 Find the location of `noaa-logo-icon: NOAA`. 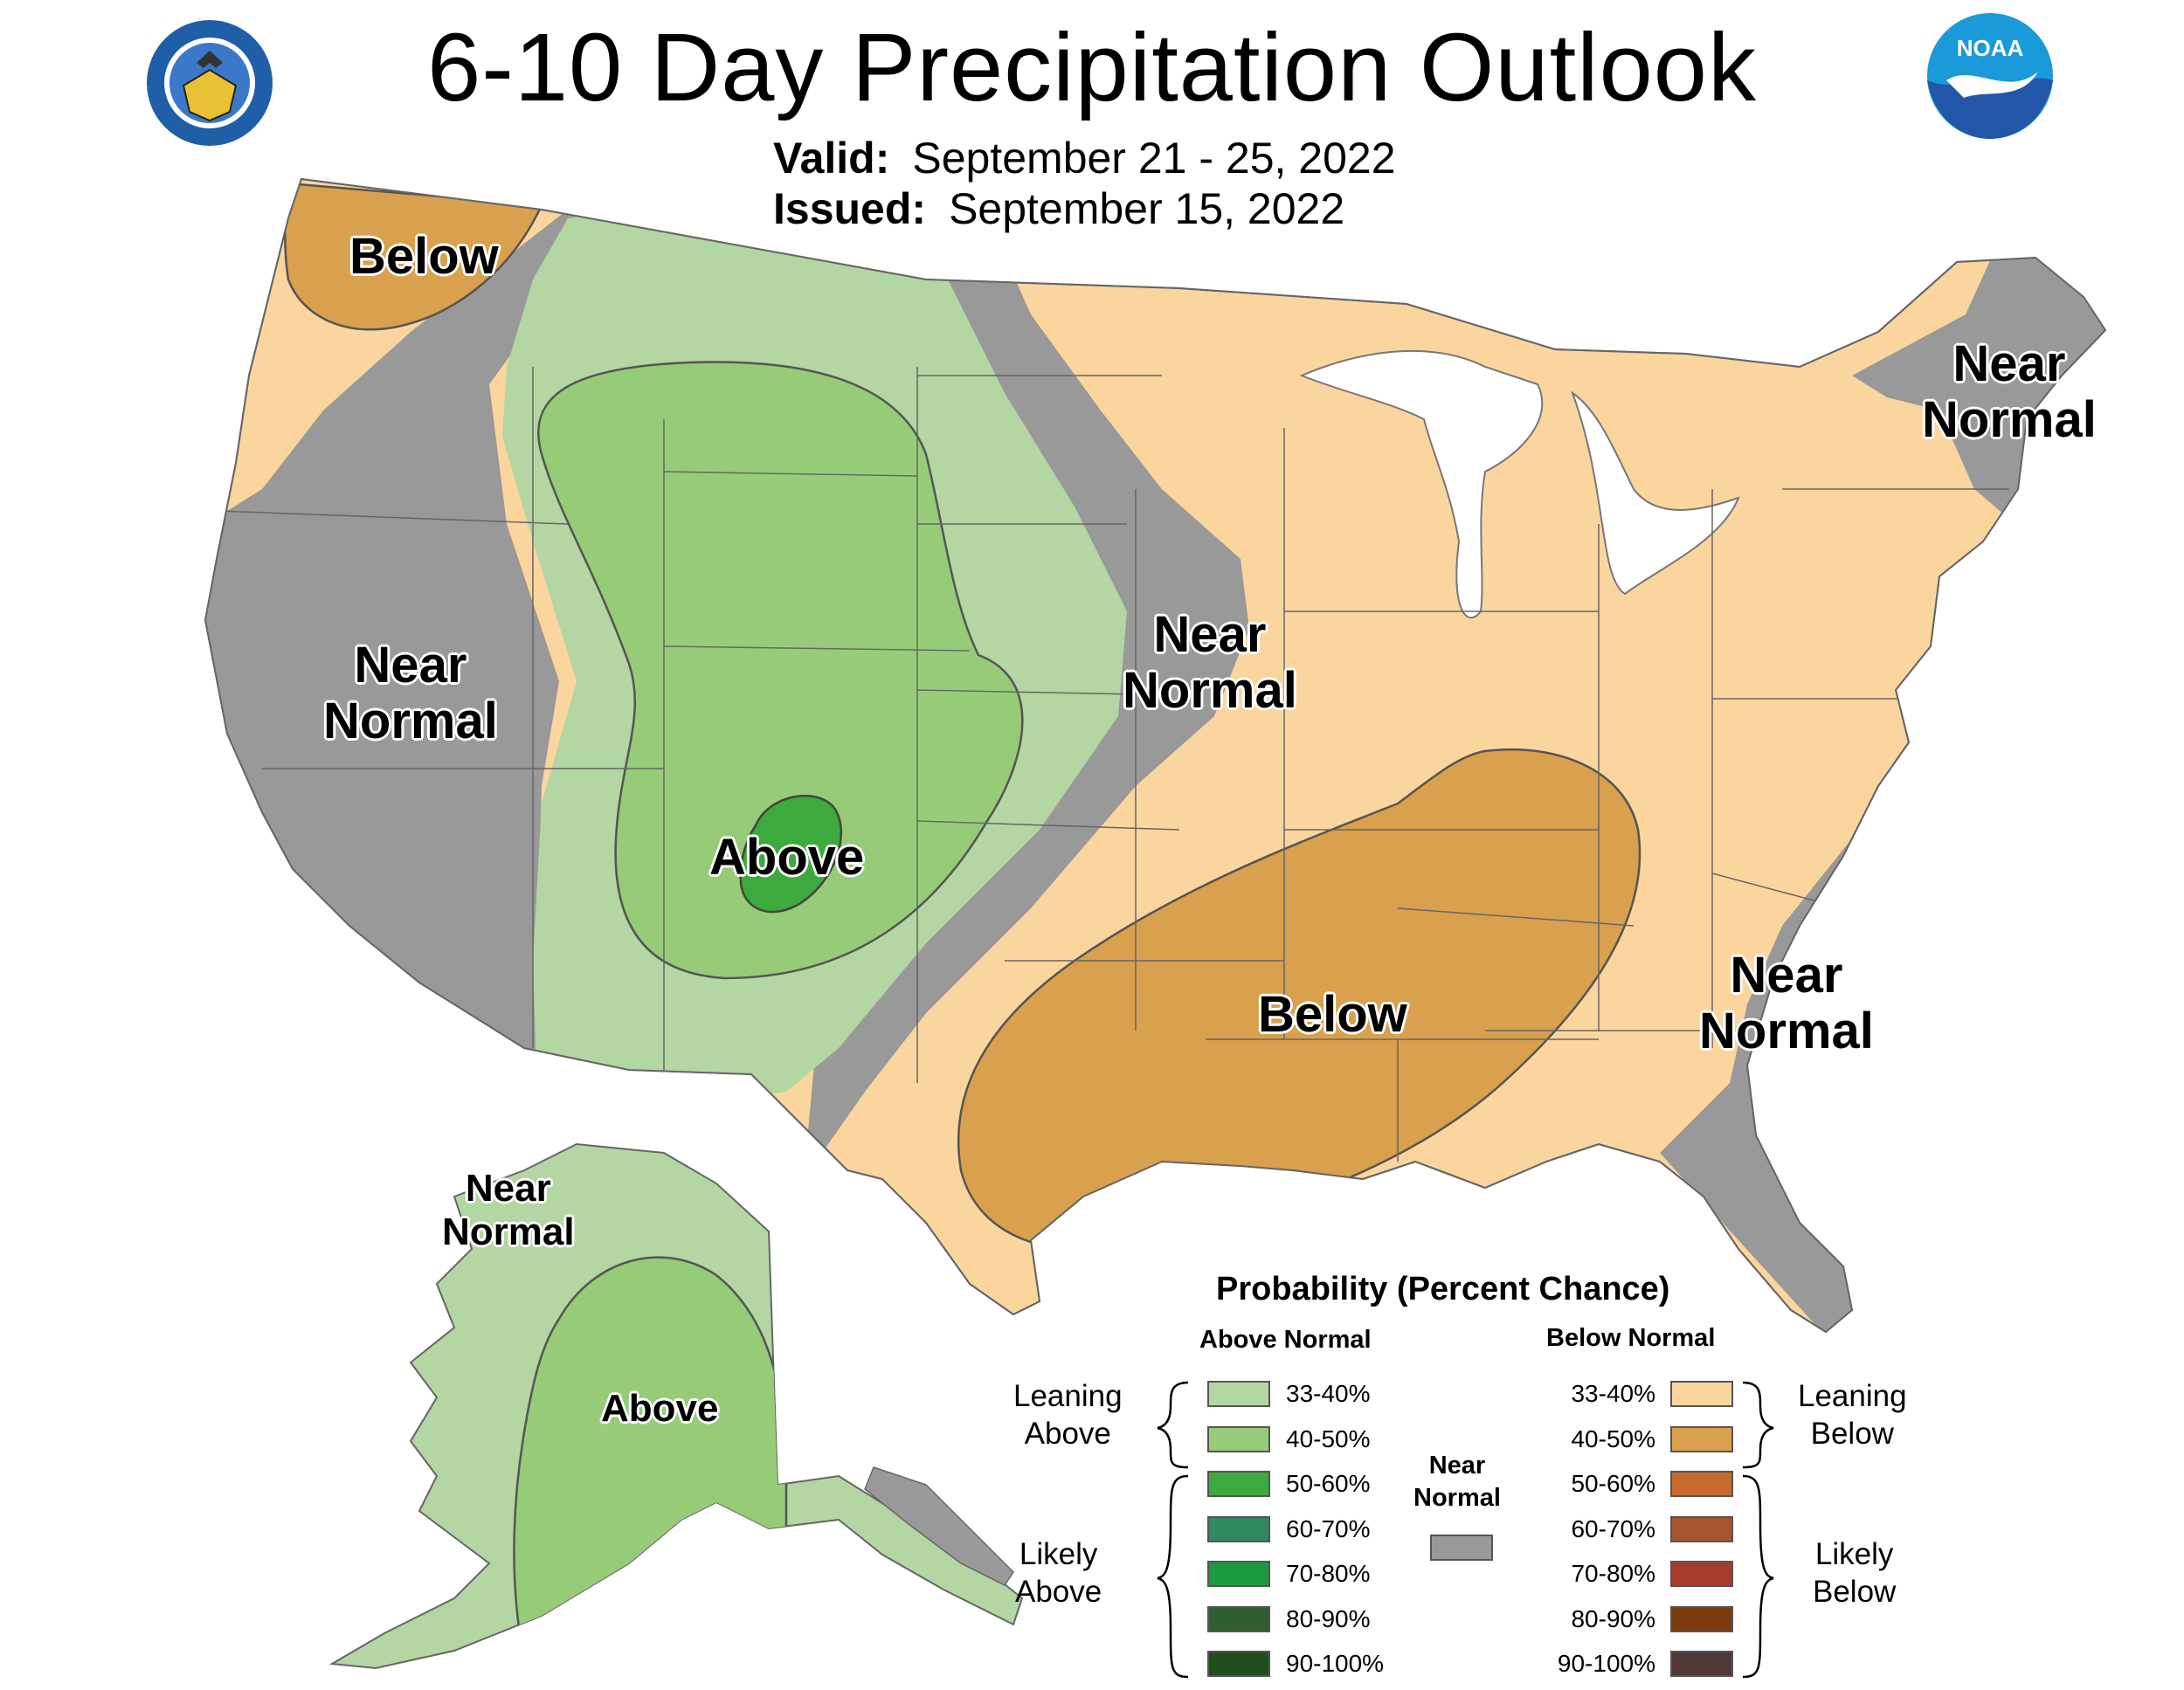

noaa-logo-icon: NOAA is located at coordinates (1990, 76).